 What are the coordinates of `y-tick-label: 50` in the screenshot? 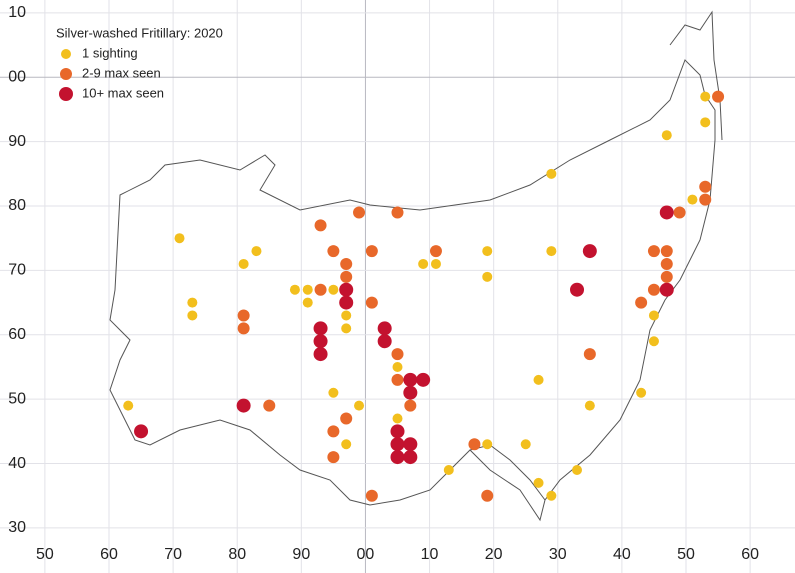 It's located at (17, 398).